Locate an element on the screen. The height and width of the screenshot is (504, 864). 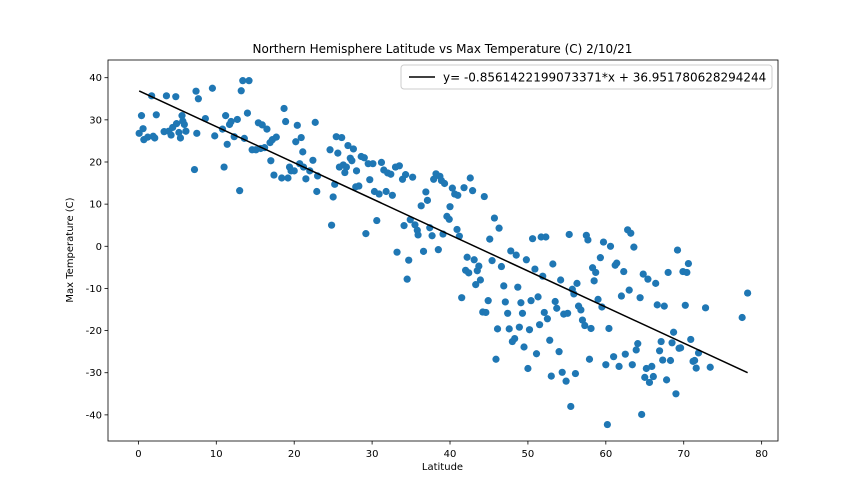
y-tick-label: -40 is located at coordinates (94, 415).